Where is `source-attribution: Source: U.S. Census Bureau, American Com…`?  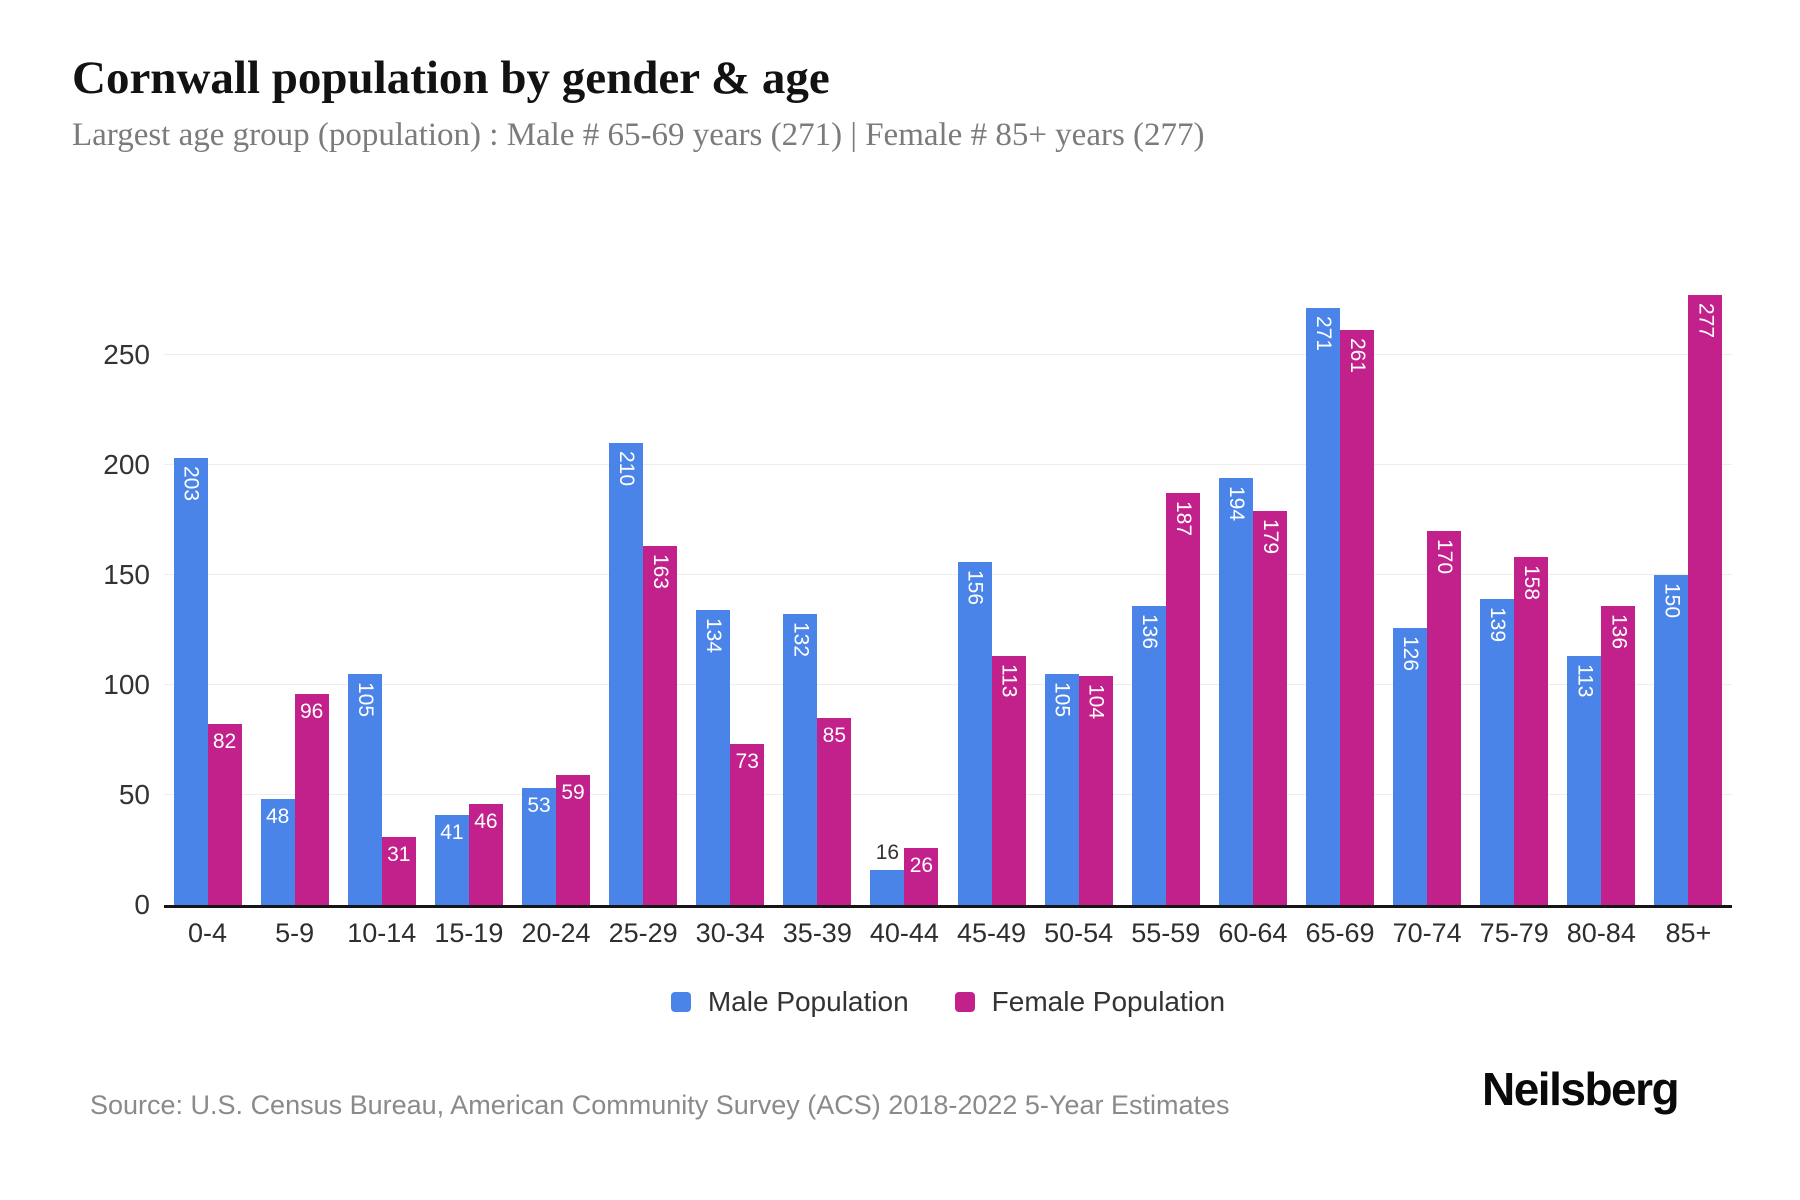 source-attribution: Source: U.S. Census Bureau, American Com… is located at coordinates (660, 1105).